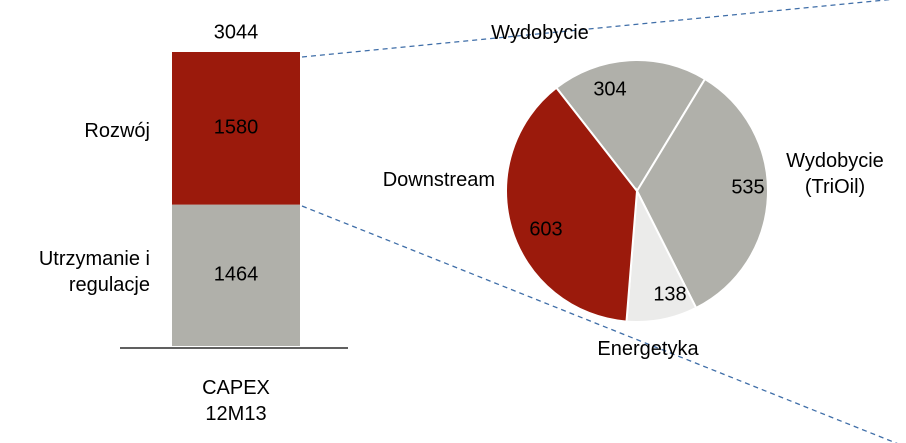 The height and width of the screenshot is (443, 906). Describe the element at coordinates (747, 187) in the screenshot. I see `data-label: 535` at that location.